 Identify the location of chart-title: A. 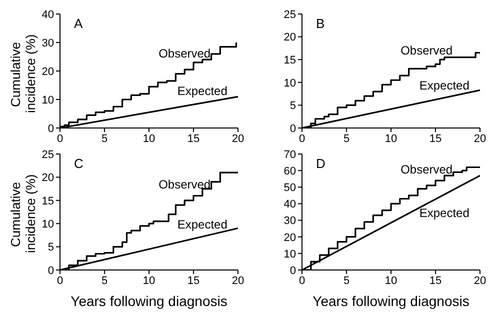
(78, 23).